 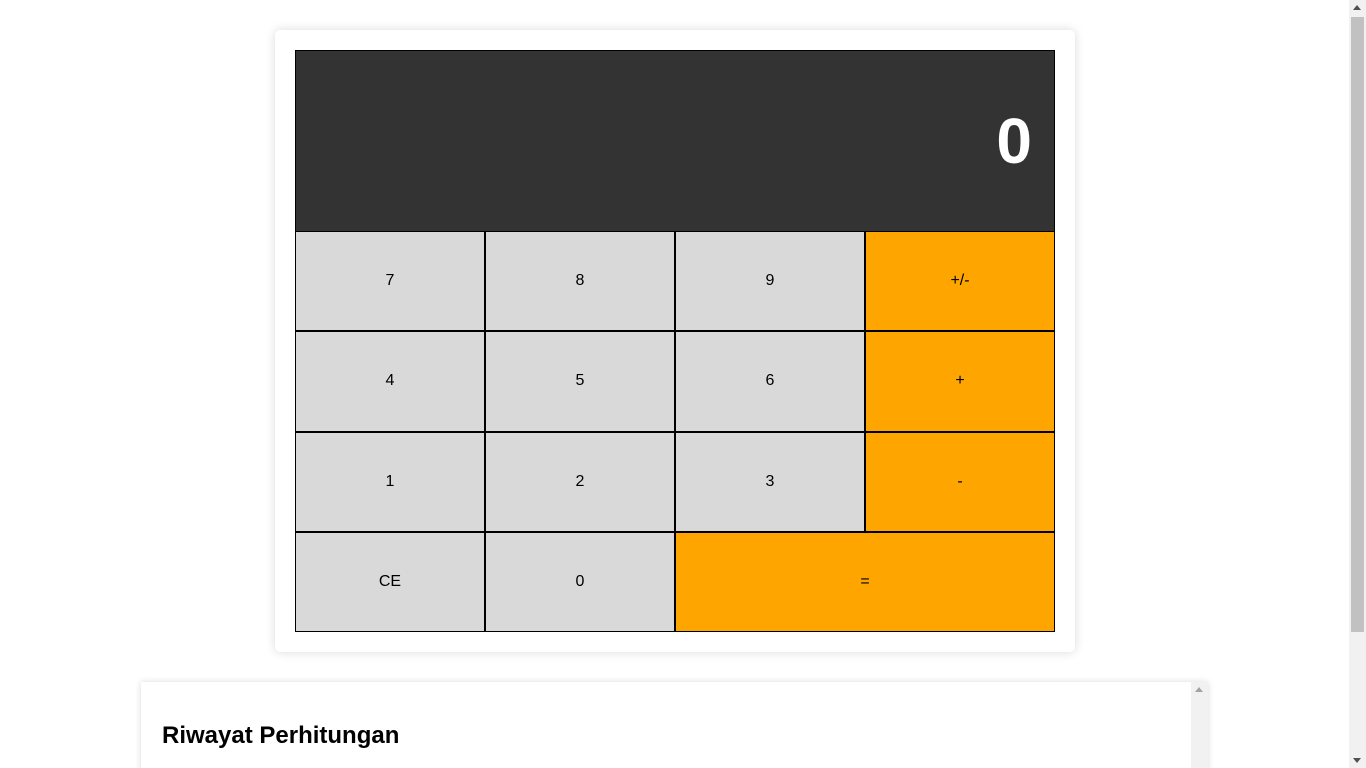 I want to click on key-sign-toggle: +/-, so click(x=960, y=281).